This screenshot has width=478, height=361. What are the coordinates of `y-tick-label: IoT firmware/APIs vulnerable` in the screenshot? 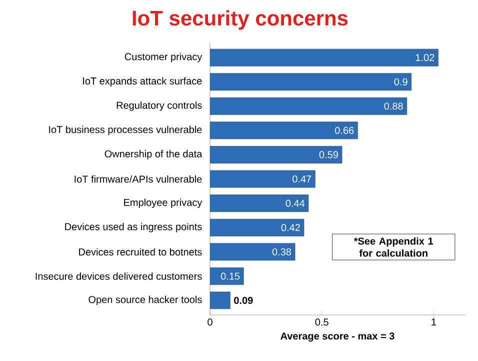 It's located at (138, 179).